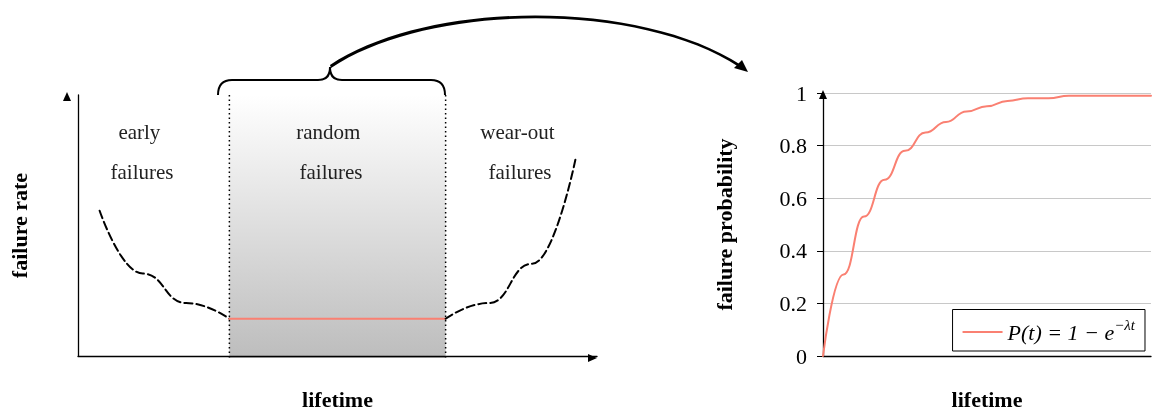 This screenshot has width=1157, height=415. Describe the element at coordinates (520, 152) in the screenshot. I see `annotation: wear-out failures` at that location.